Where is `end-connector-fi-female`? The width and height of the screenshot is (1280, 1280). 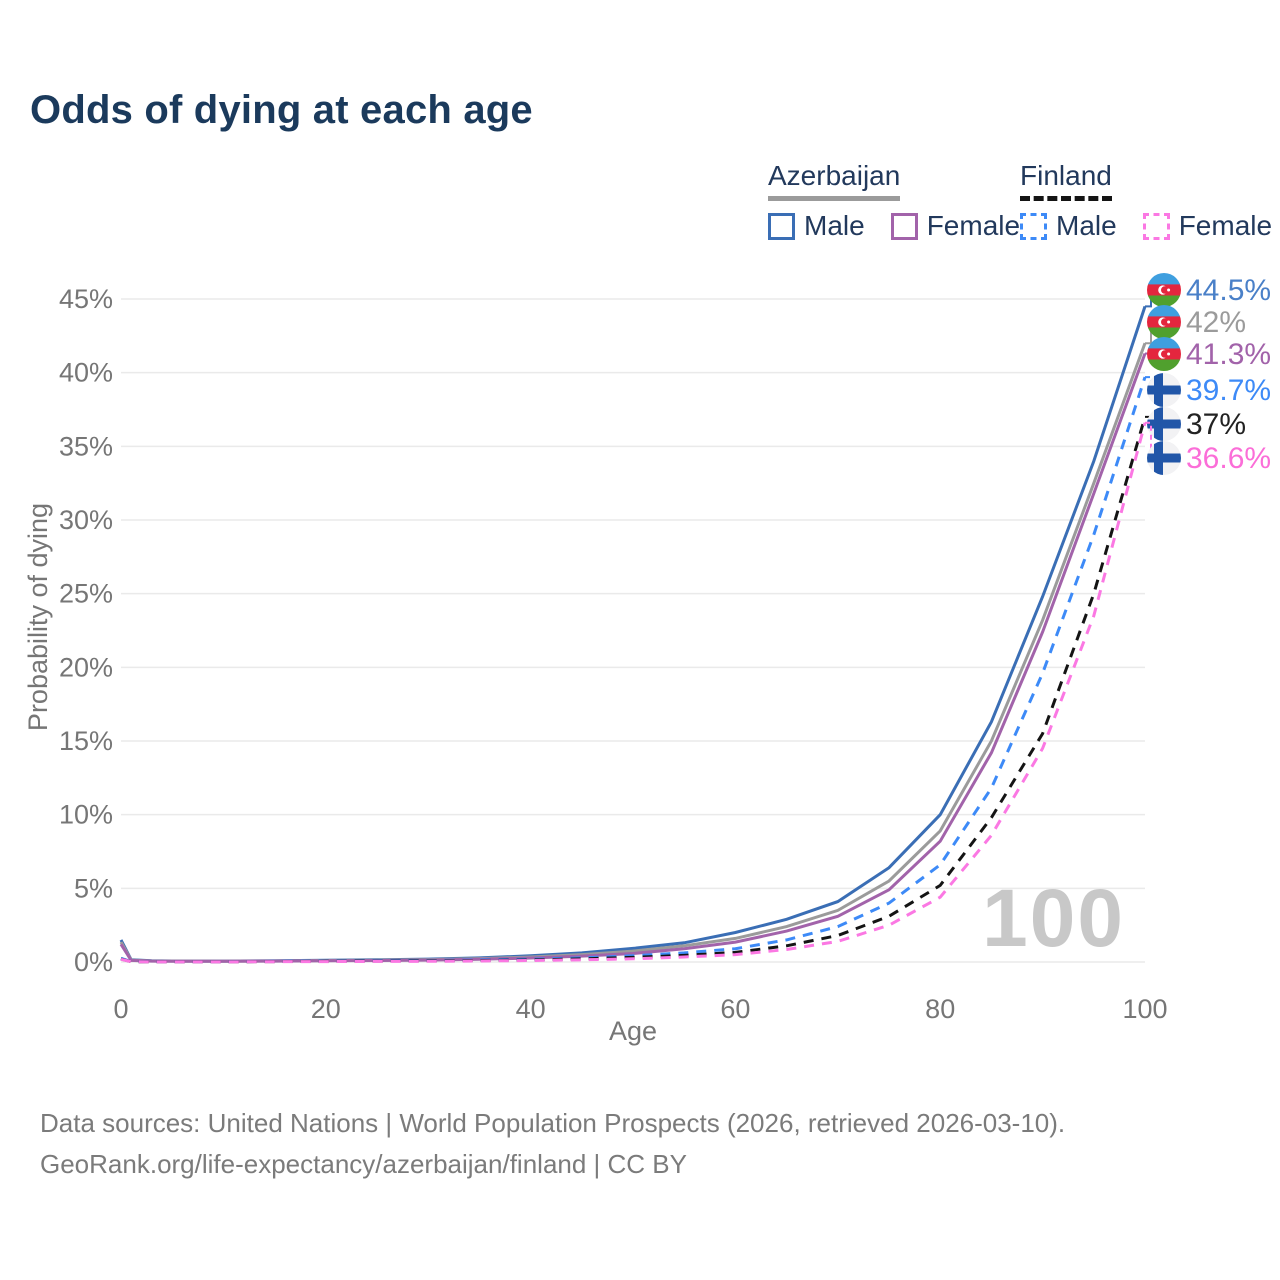 end-connector-fi-female is located at coordinates (1148, 440).